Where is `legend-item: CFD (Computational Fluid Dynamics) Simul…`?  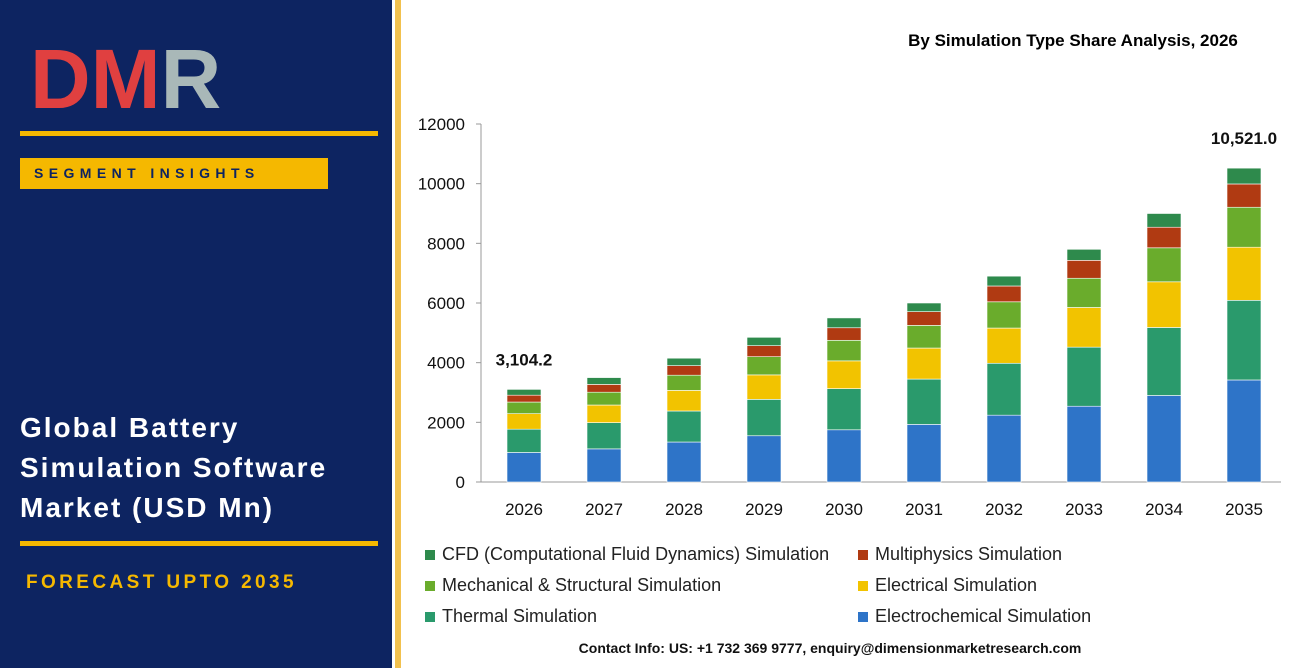 legend-item: CFD (Computational Fluid Dynamics) Simul… is located at coordinates (627, 554).